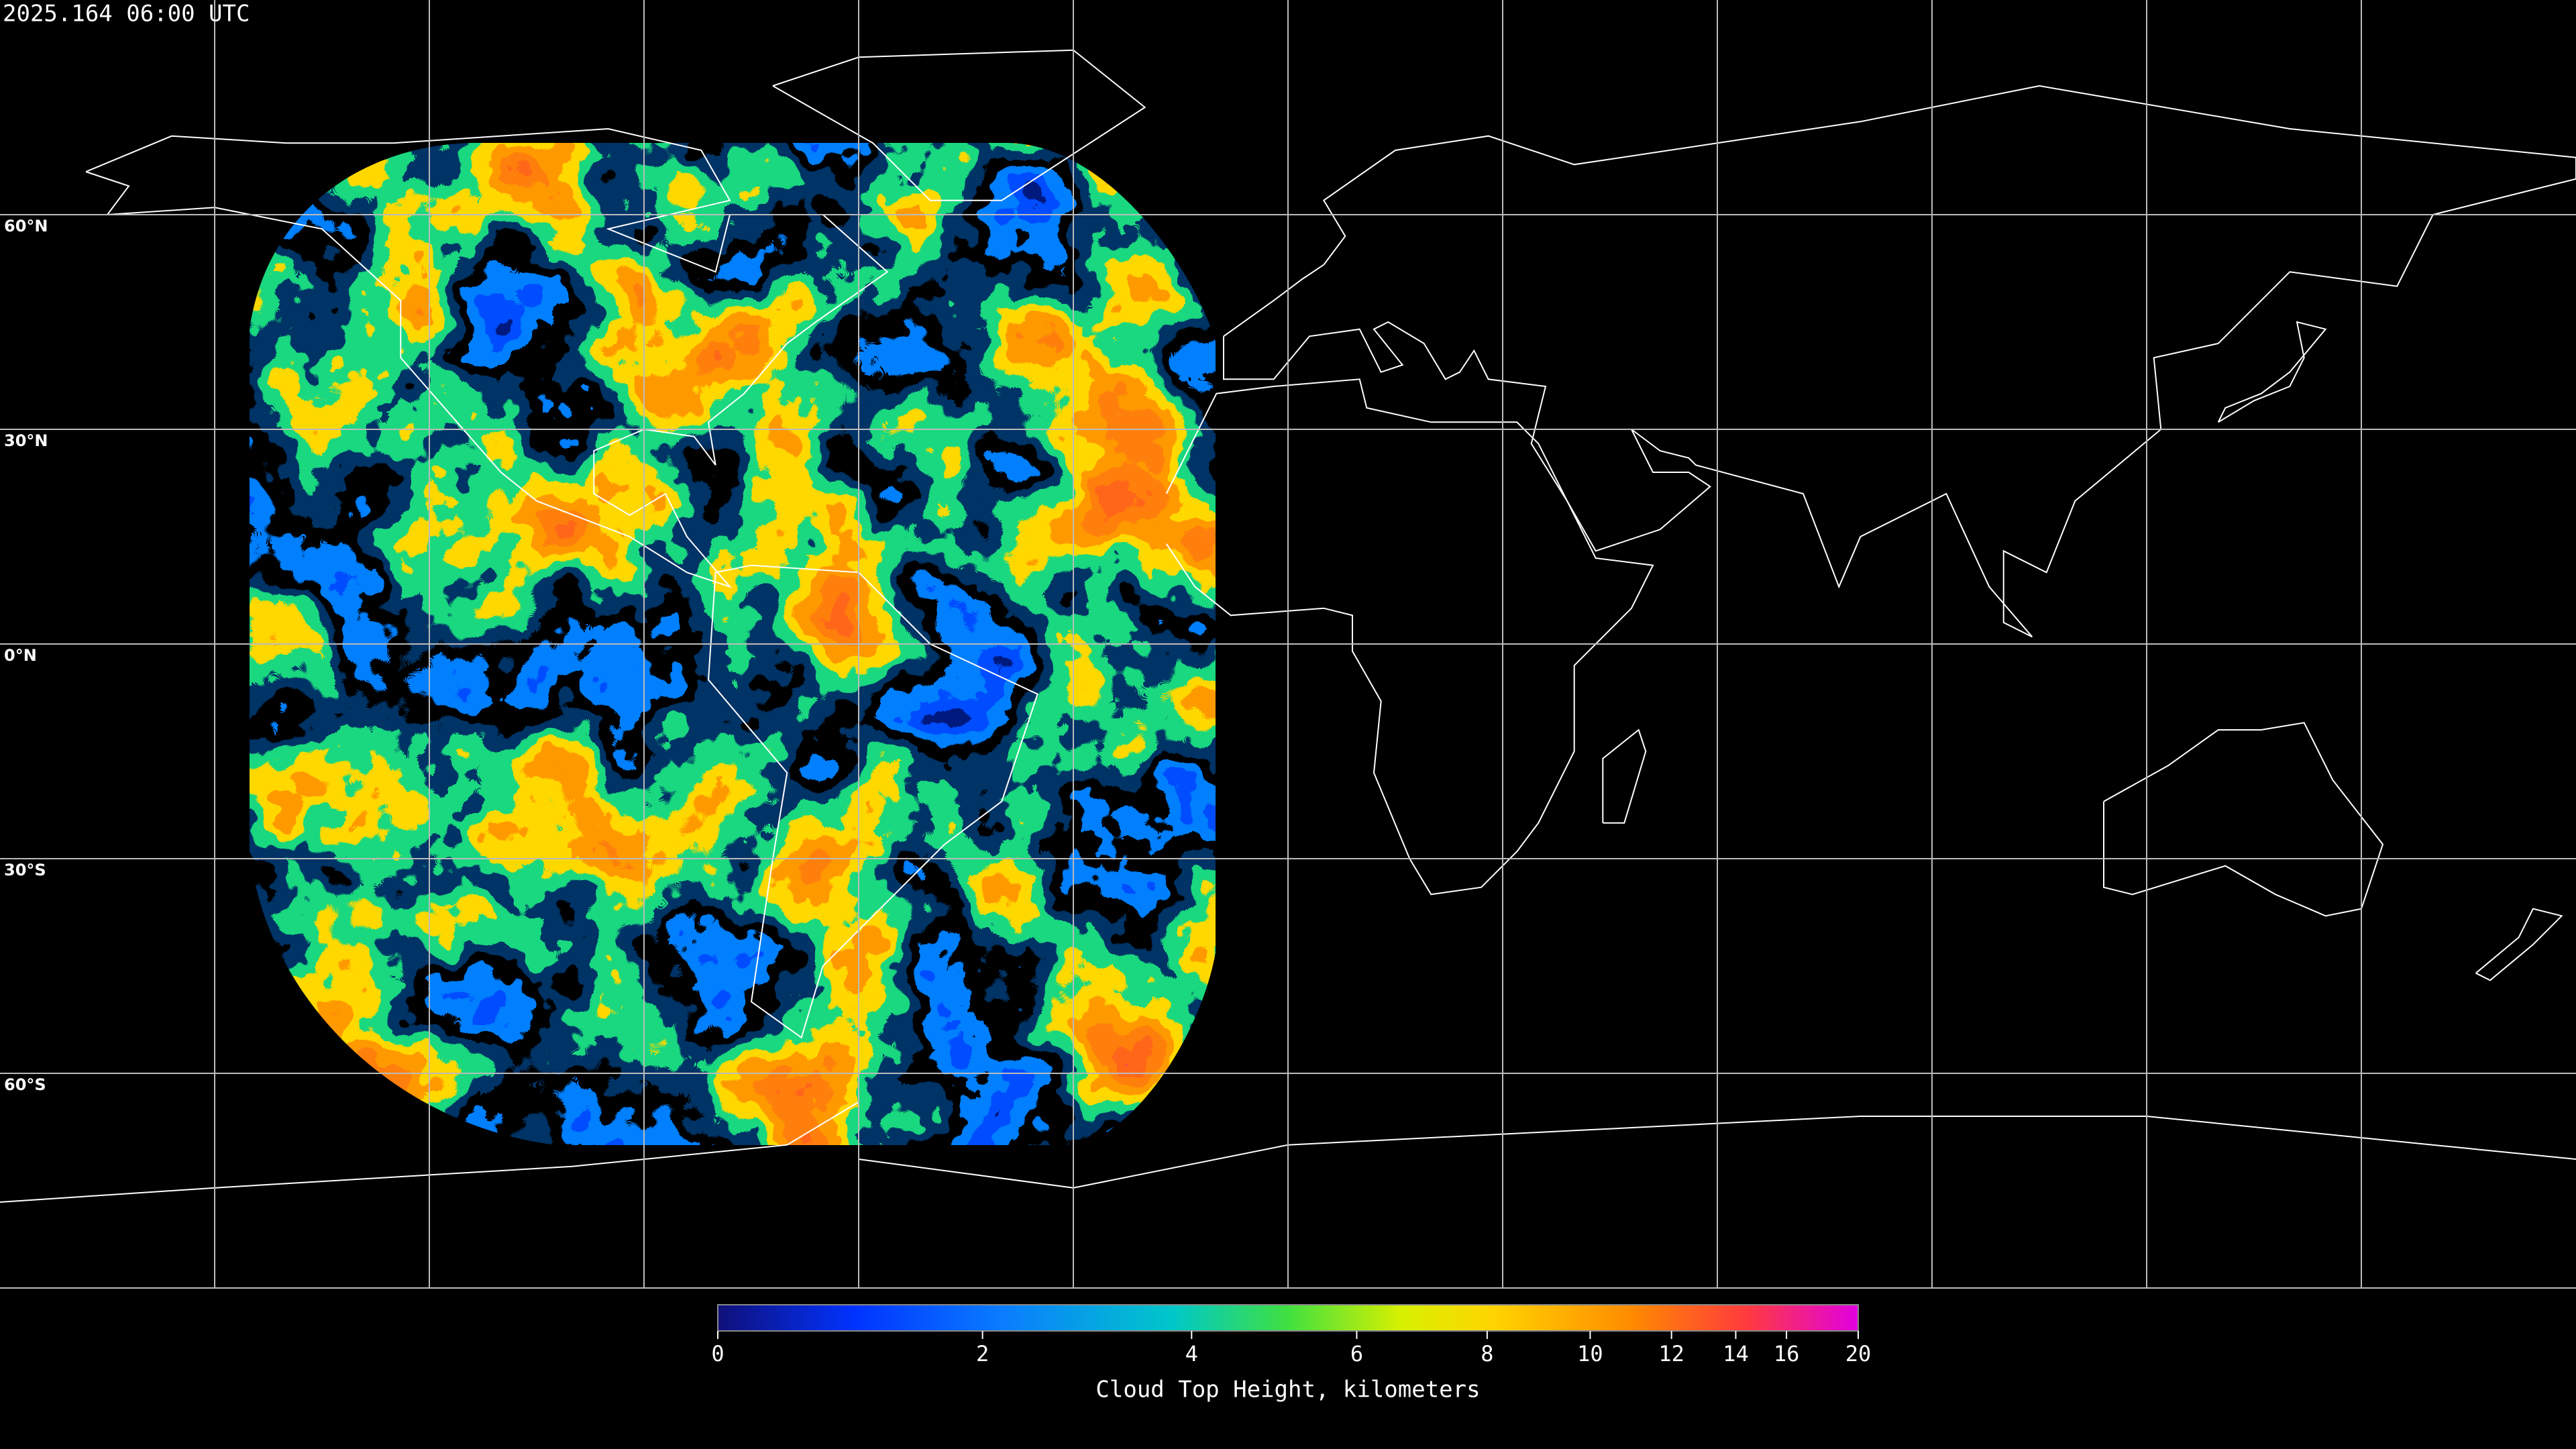 The width and height of the screenshot is (2576, 1449). What do you see at coordinates (1191, 1353) in the screenshot?
I see `colorbar-tick-label: 4` at bounding box center [1191, 1353].